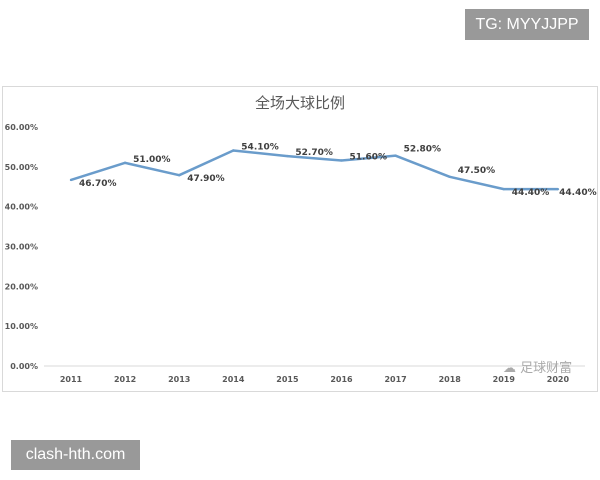  I want to click on chart-title: 全场大球比例, so click(299, 103).